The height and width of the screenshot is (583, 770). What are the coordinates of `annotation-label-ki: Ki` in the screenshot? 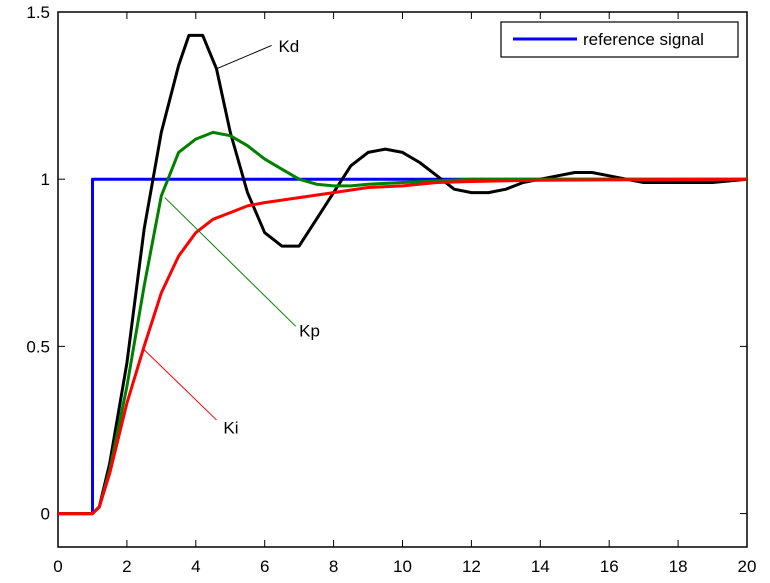 It's located at (230, 427).